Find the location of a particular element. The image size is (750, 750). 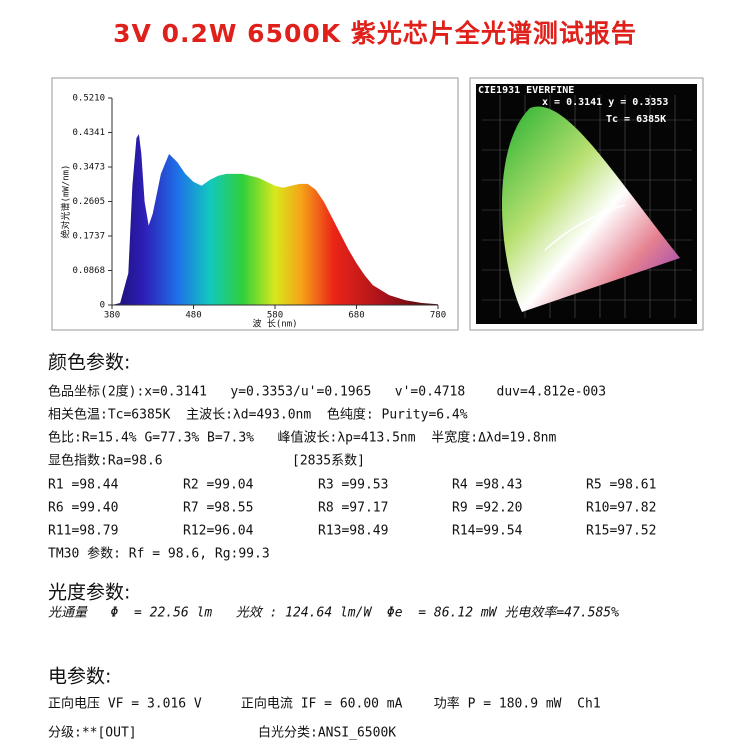

r-value: R10=97.82 is located at coordinates (621, 508).